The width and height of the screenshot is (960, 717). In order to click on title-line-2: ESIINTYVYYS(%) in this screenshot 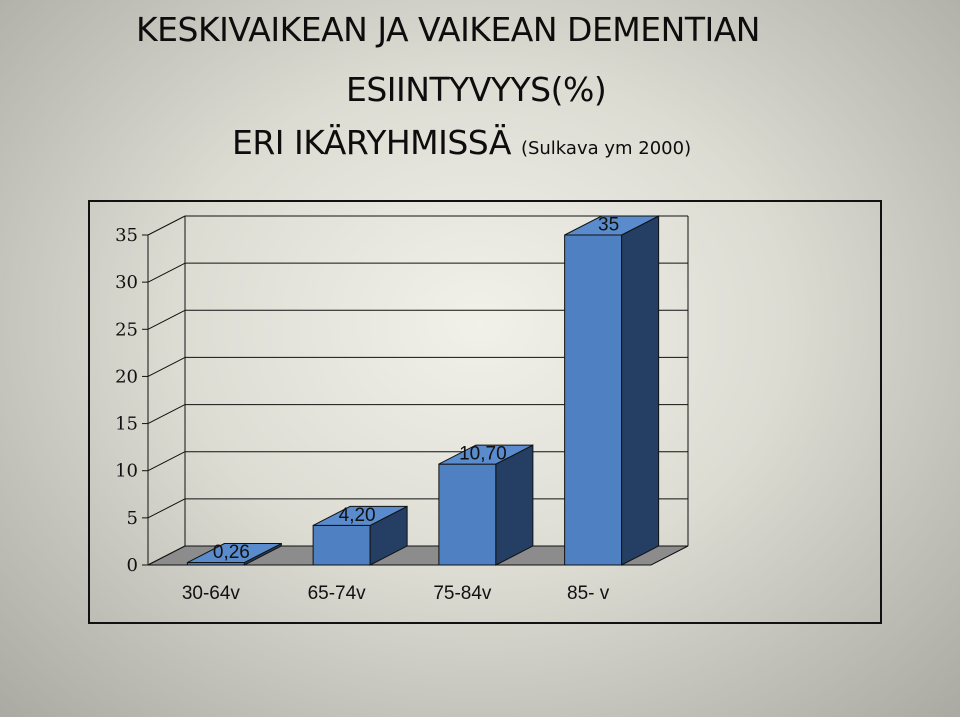, I will do `click(476, 89)`.